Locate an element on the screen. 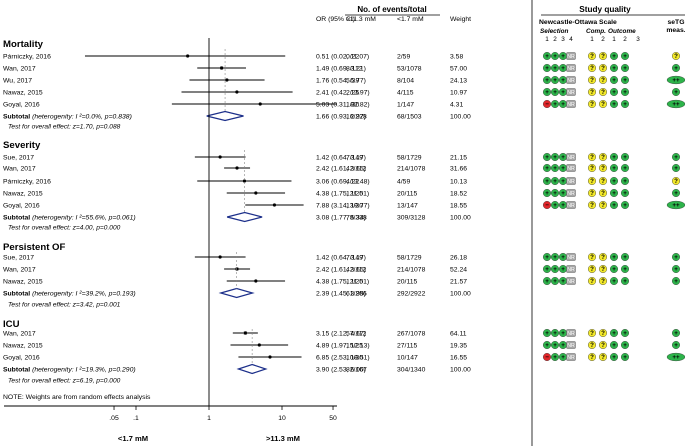  weight-value: 16.55 is located at coordinates (458, 358).